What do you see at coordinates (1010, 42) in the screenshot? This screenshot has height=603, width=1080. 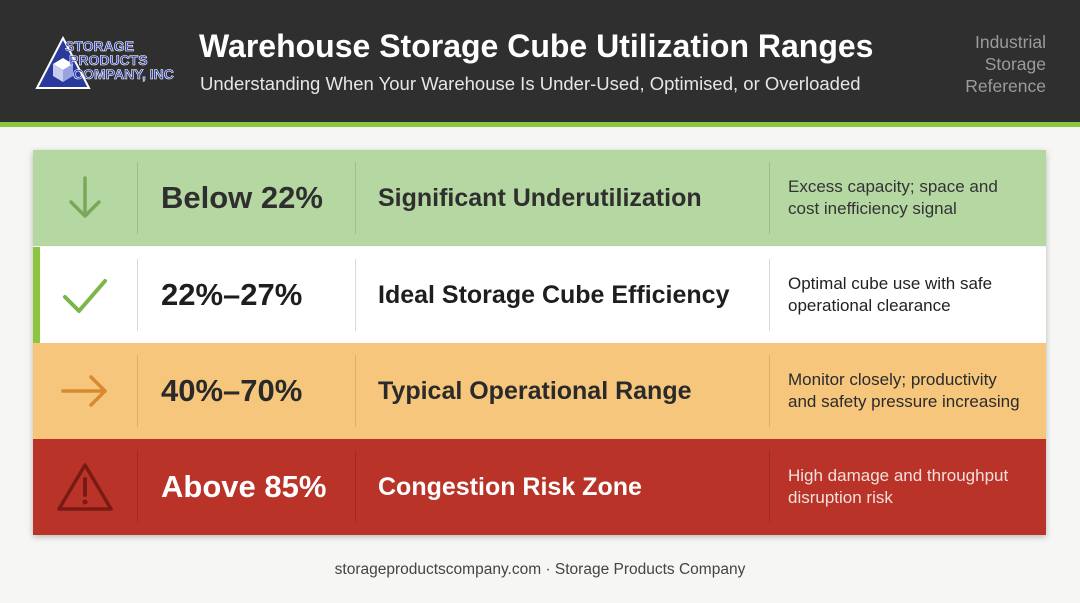 I see `side-note-line: Industrial` at bounding box center [1010, 42].